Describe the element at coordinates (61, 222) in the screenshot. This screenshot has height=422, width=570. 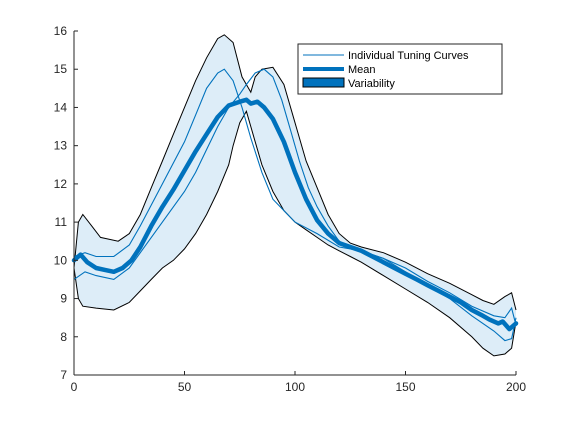
I see `y-tick-label-11: 11` at that location.